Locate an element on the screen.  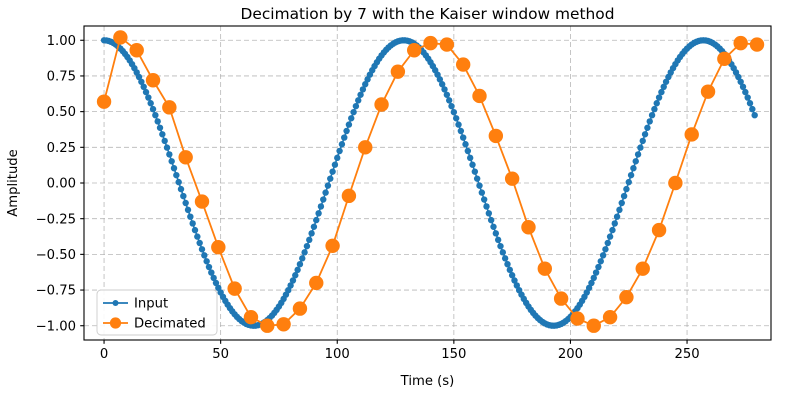
y-tick-label: 1.00 is located at coordinates (61, 41).